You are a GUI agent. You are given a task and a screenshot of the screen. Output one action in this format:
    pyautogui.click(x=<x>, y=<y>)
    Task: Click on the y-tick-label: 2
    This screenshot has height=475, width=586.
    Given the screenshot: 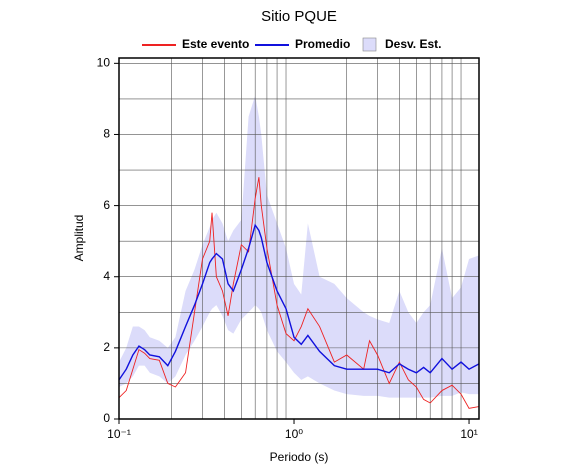 What is the action you would take?
    pyautogui.click(x=106, y=347)
    